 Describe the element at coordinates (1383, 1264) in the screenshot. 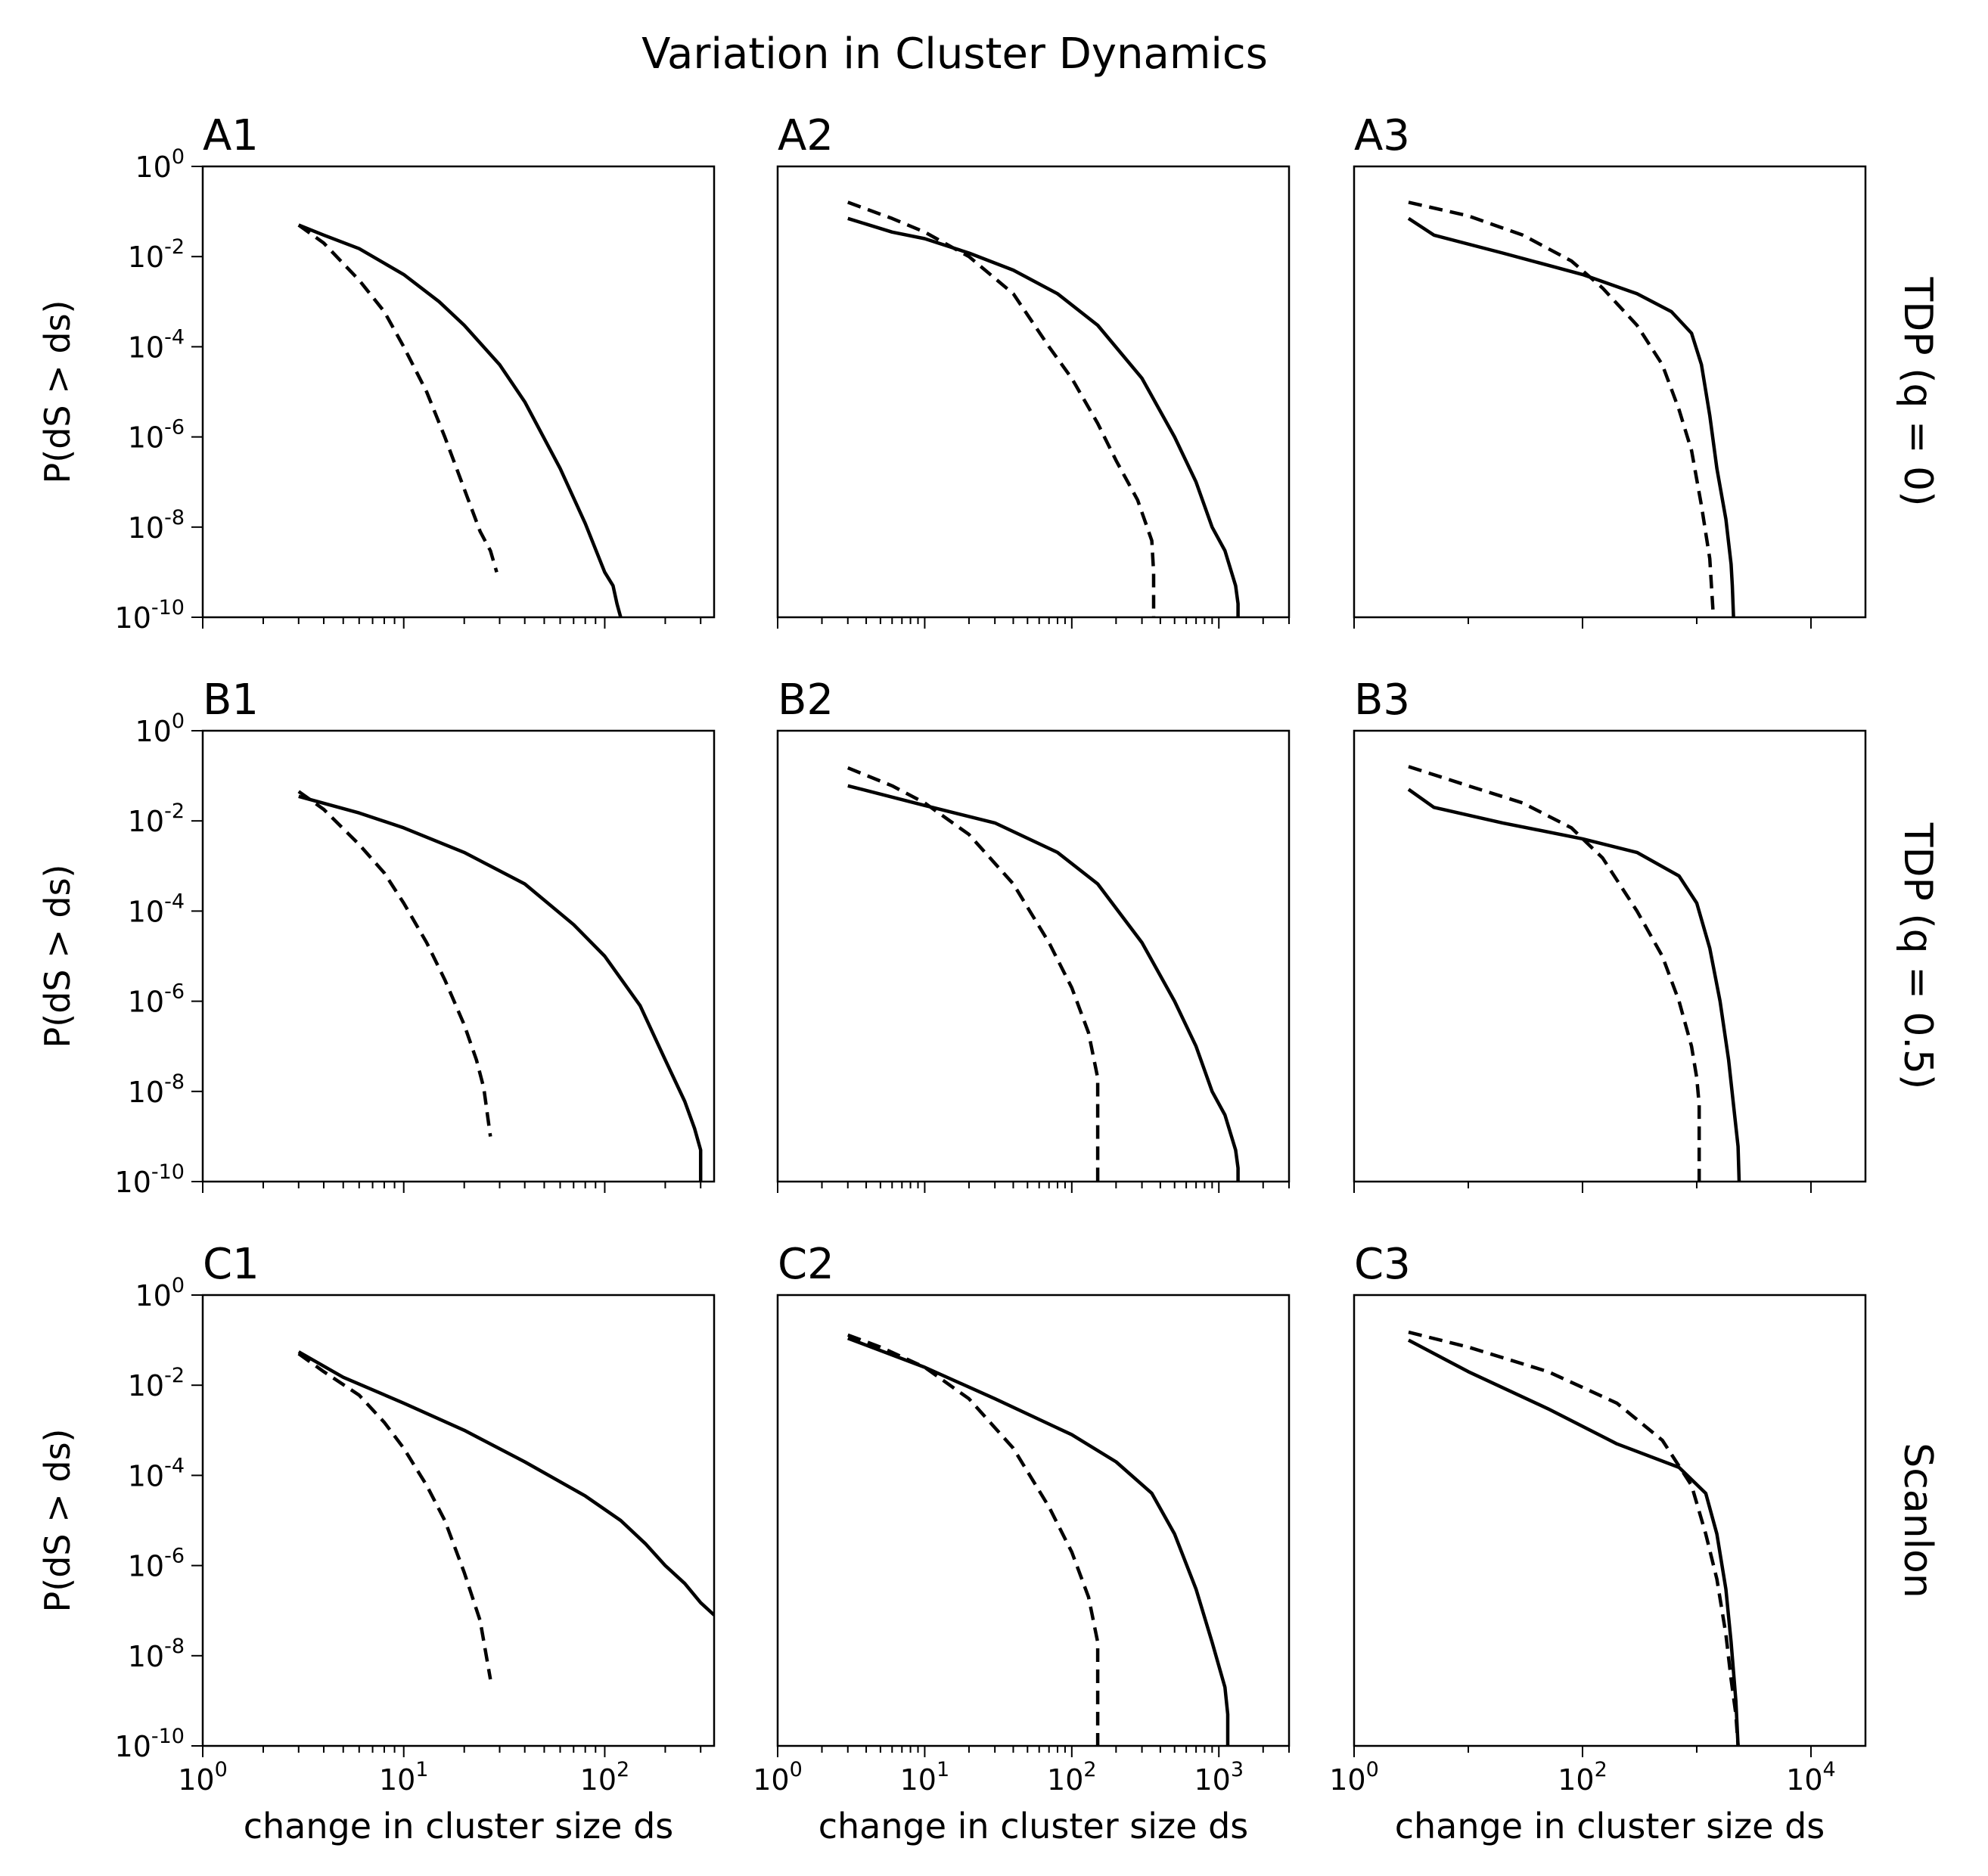

I see `panel-label: C3` at that location.